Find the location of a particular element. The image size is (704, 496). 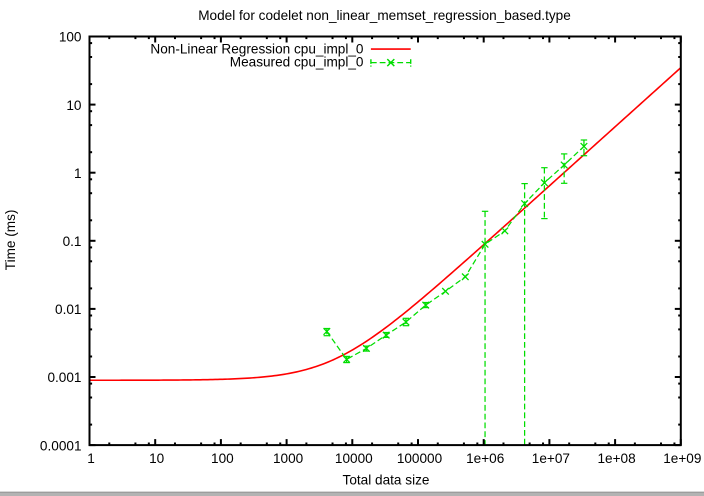

svg-text: 0.0001 is located at coordinates (61, 445).